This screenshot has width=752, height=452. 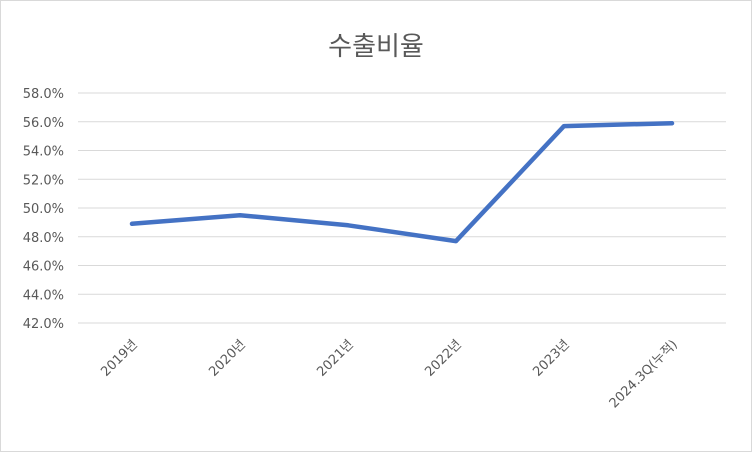 What do you see at coordinates (43, 267) in the screenshot?
I see `y-tick-label: 46.0%` at bounding box center [43, 267].